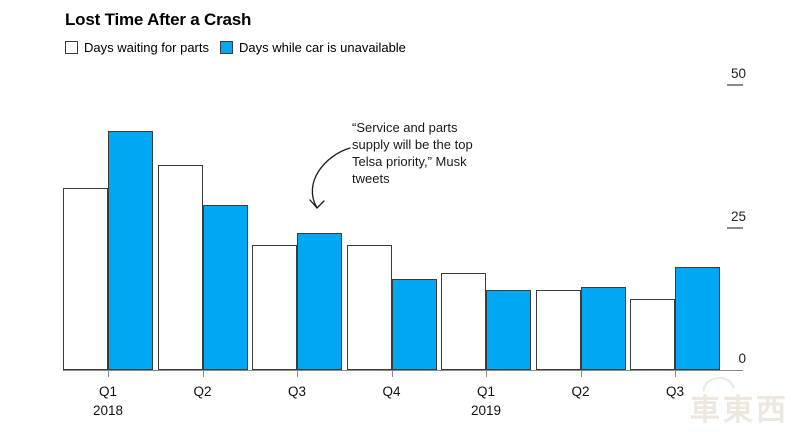 This screenshot has height=432, width=800. What do you see at coordinates (742, 358) in the screenshot?
I see `y-axis-label: 0` at bounding box center [742, 358].